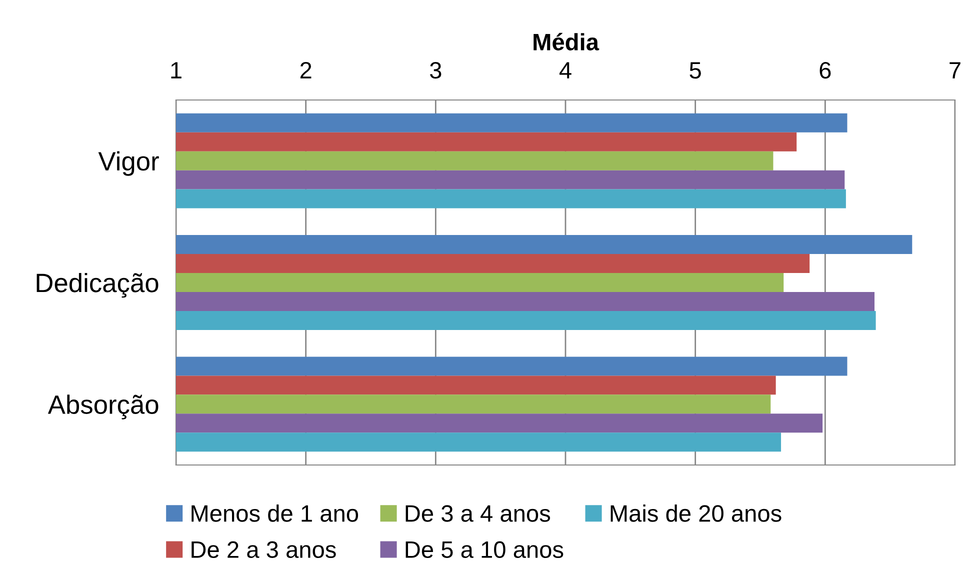 The image size is (964, 571). What do you see at coordinates (485, 549) in the screenshot?
I see `legend-label: De 5 a 10 anos` at bounding box center [485, 549].